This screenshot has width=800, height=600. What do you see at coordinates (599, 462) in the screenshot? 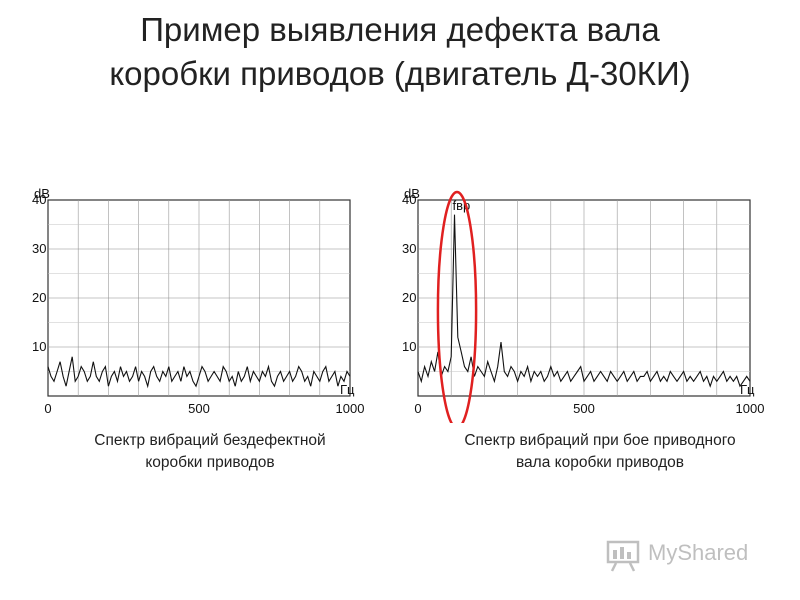
I see `caption-line: вала коробки приводов` at bounding box center [599, 462].